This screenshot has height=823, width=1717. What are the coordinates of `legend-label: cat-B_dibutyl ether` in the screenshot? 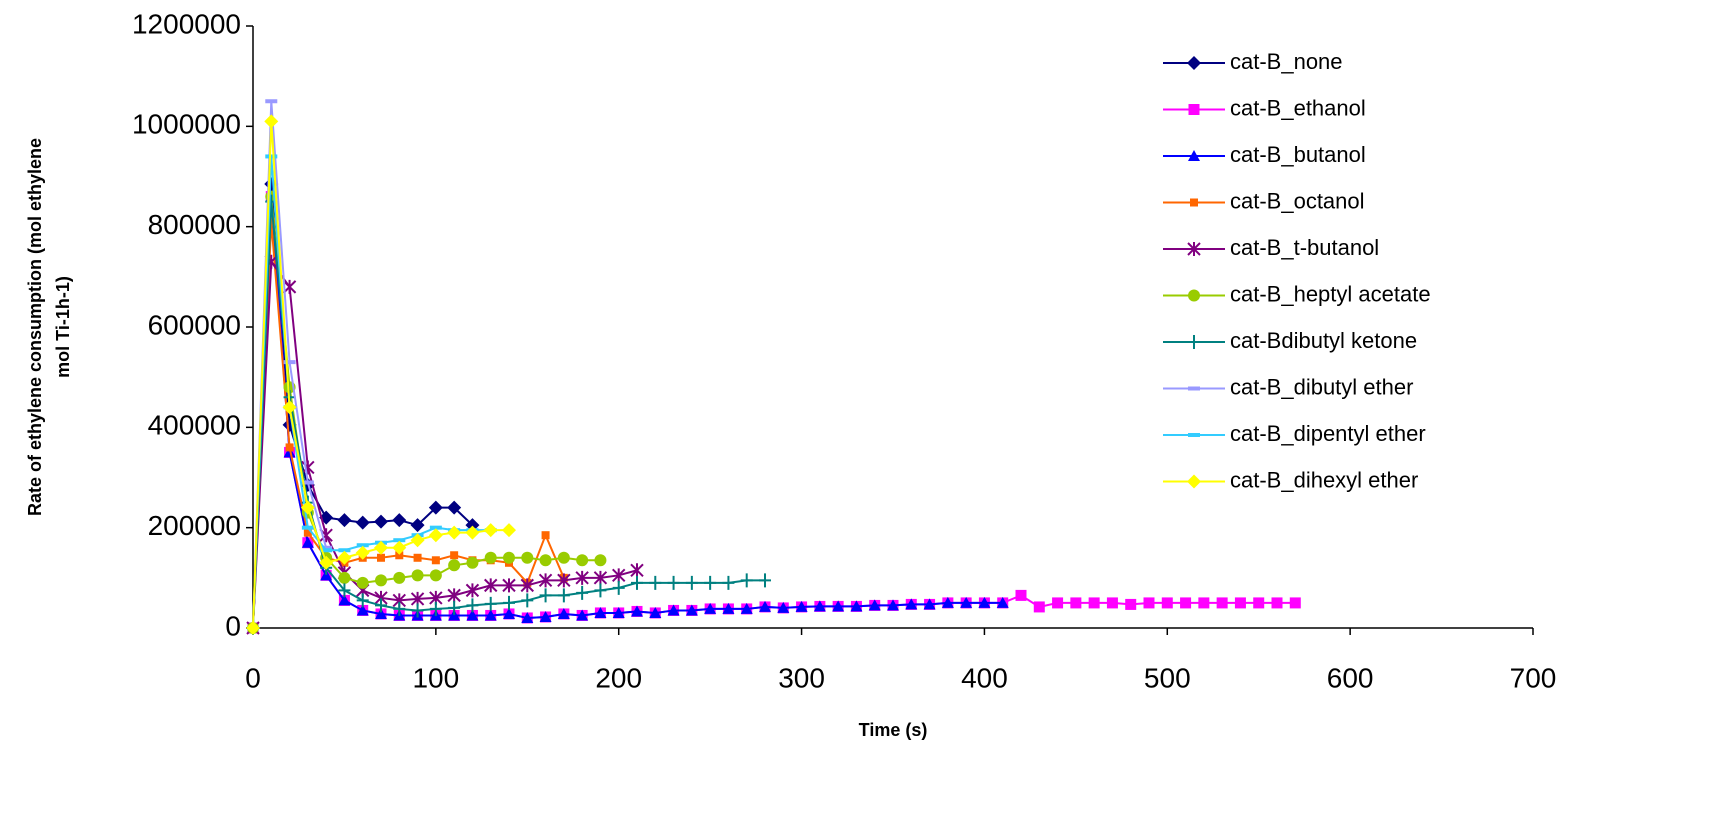 It's located at (1321, 386).